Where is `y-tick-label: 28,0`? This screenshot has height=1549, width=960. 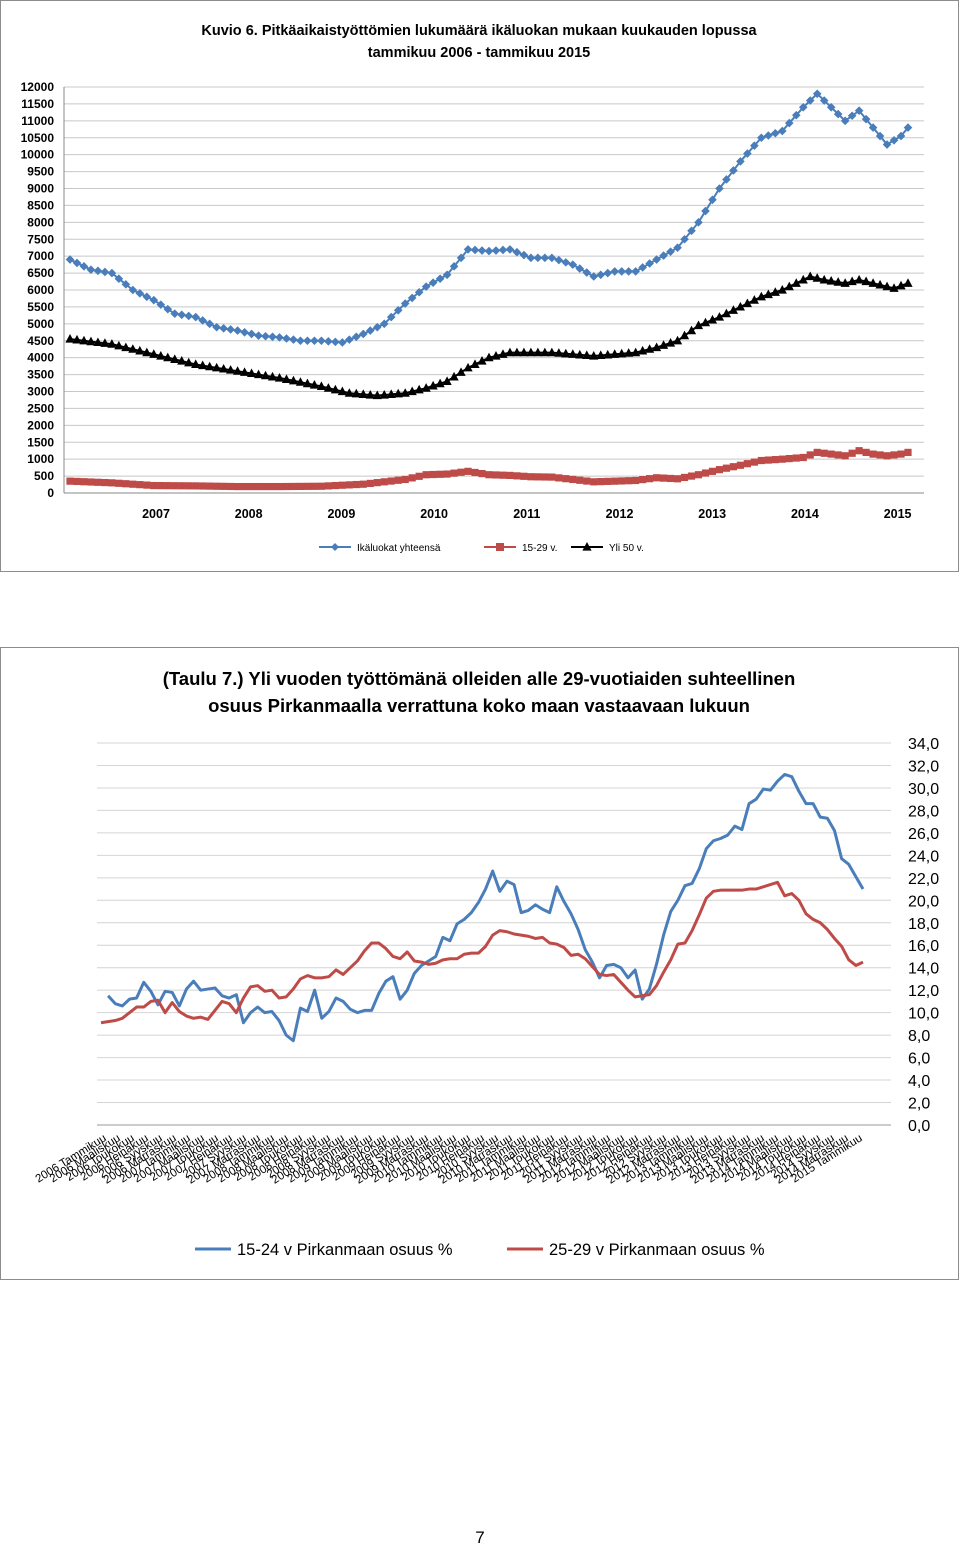
y-tick-label: 28,0 is located at coordinates (923, 811).